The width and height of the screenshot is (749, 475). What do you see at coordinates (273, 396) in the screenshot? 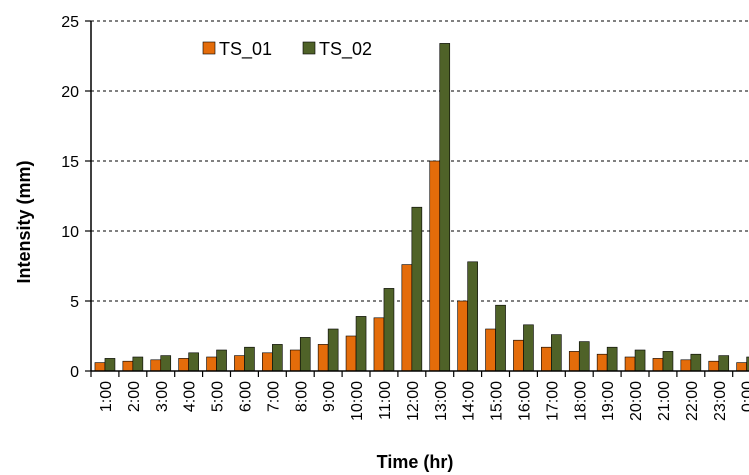
I see `x-tick-label-6: 7:00` at bounding box center [273, 396].